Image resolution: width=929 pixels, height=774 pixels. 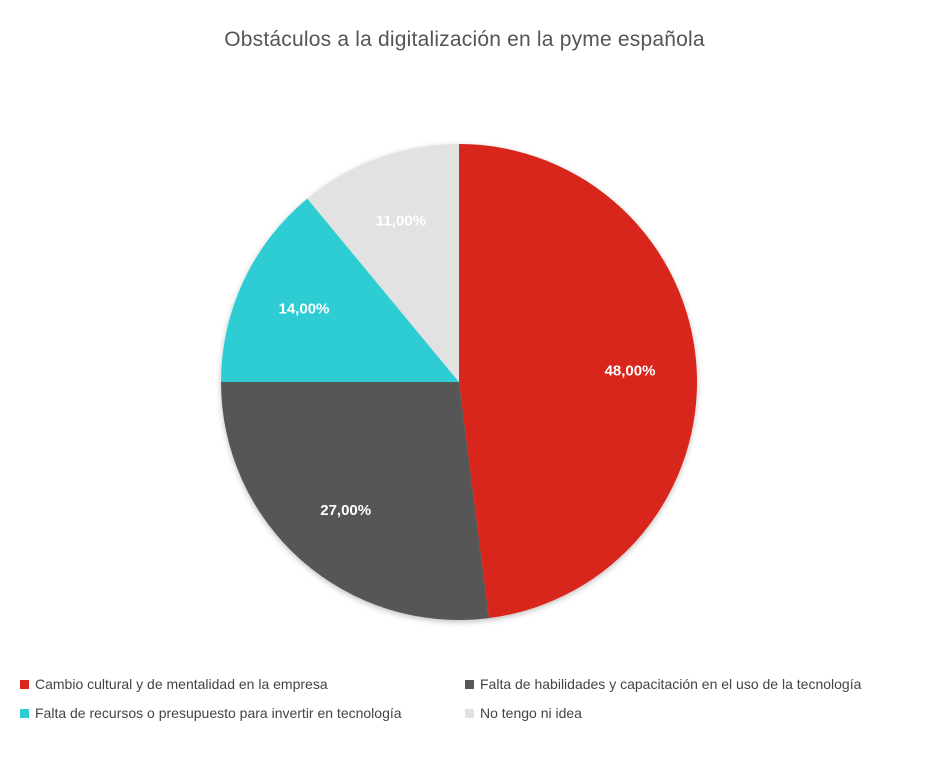 I want to click on pie-data-label-3: 14,00%, so click(x=304, y=309).